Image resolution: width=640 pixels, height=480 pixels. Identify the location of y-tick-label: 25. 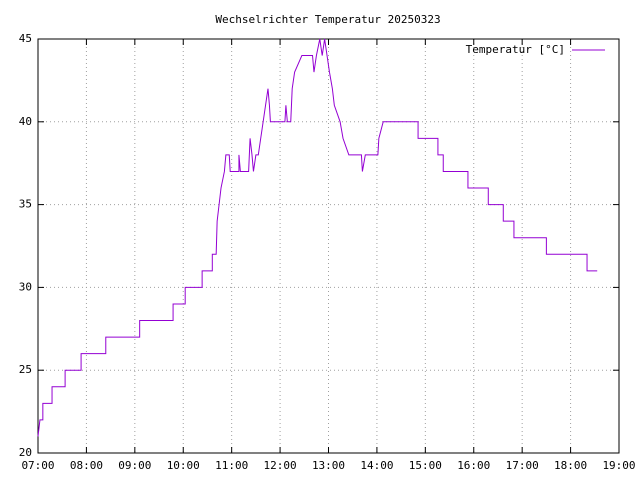
(25, 369).